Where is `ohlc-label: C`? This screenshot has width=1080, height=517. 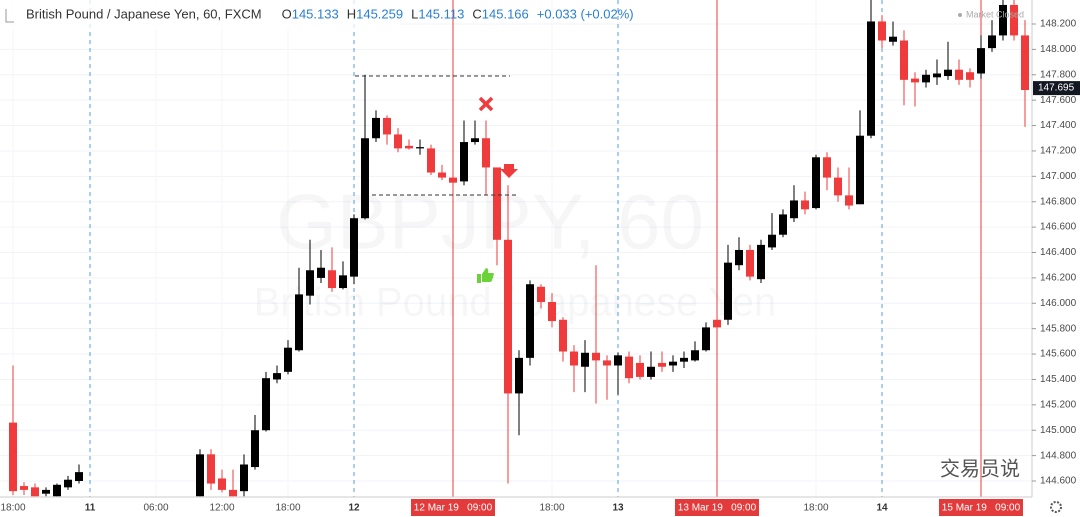
ohlc-label: C is located at coordinates (476, 13).